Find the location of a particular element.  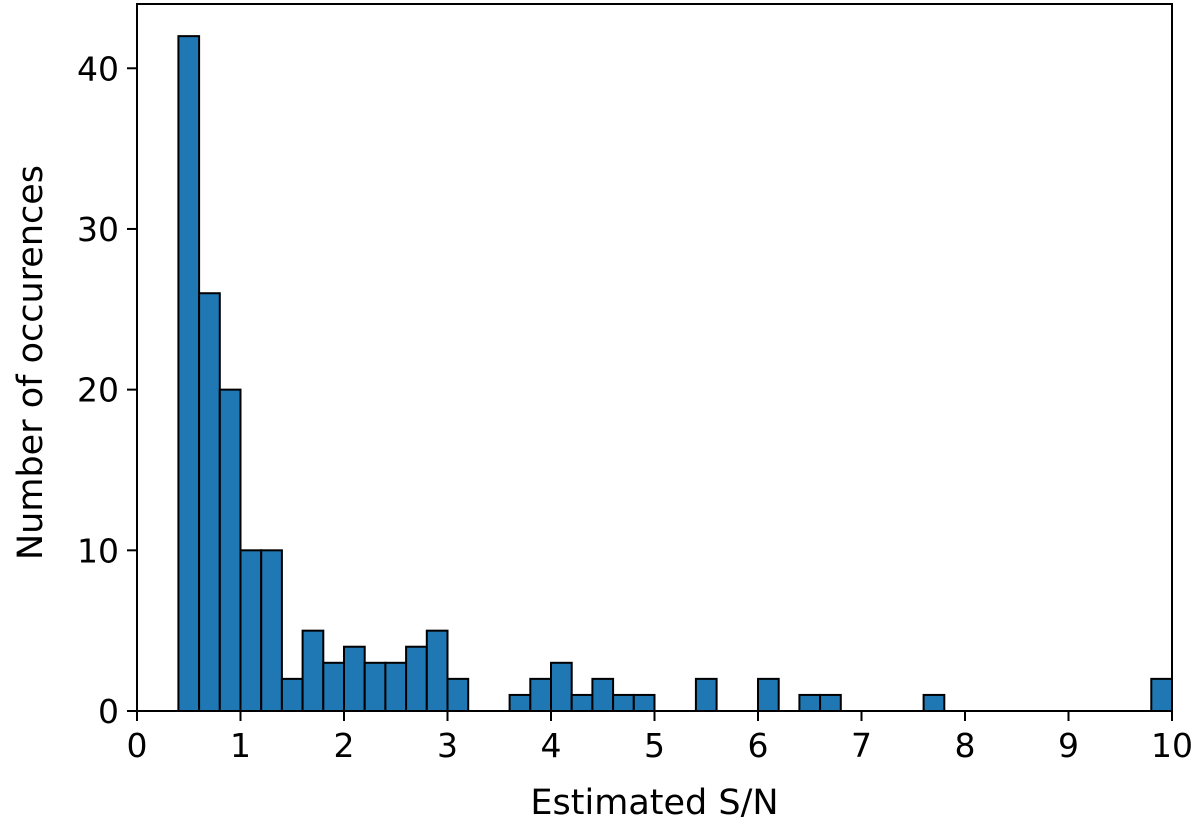

x-tick-label: 6 is located at coordinates (758, 745).